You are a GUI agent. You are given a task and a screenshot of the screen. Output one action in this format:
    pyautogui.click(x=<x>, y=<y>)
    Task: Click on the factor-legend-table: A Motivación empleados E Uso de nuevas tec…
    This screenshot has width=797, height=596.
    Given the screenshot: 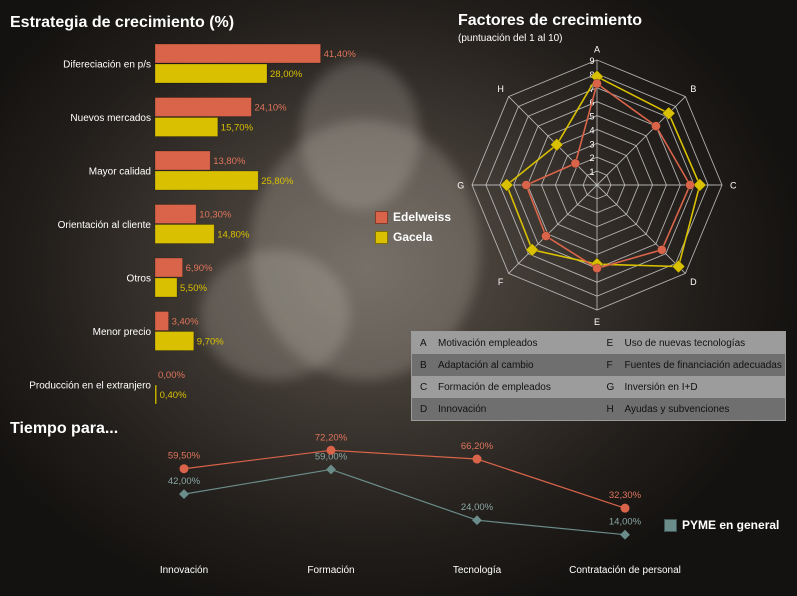 What is the action you would take?
    pyautogui.click(x=598, y=376)
    